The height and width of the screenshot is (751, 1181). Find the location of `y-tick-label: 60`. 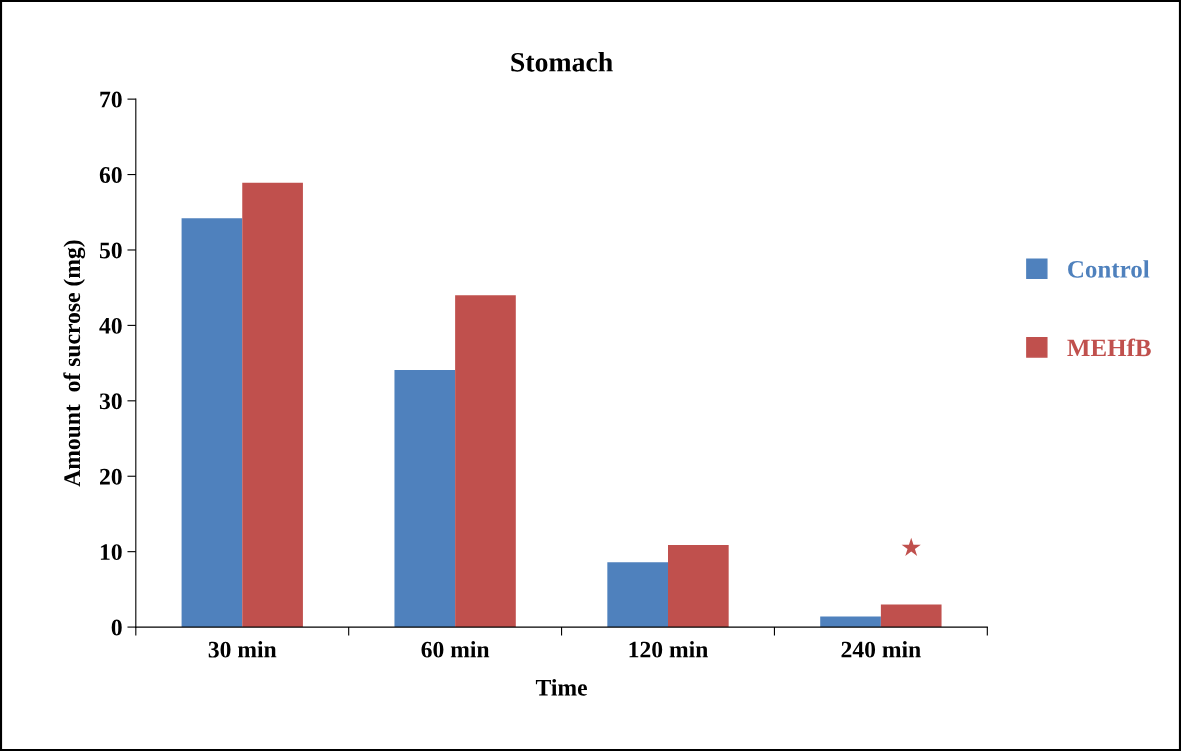

y-tick-label: 60 is located at coordinates (110, 175).